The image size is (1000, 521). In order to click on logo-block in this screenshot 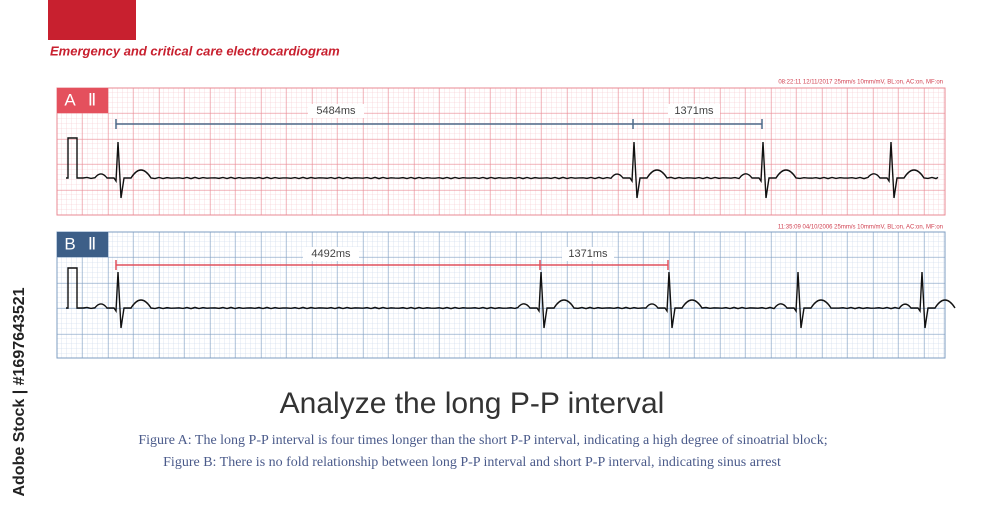, I will do `click(92, 20)`.